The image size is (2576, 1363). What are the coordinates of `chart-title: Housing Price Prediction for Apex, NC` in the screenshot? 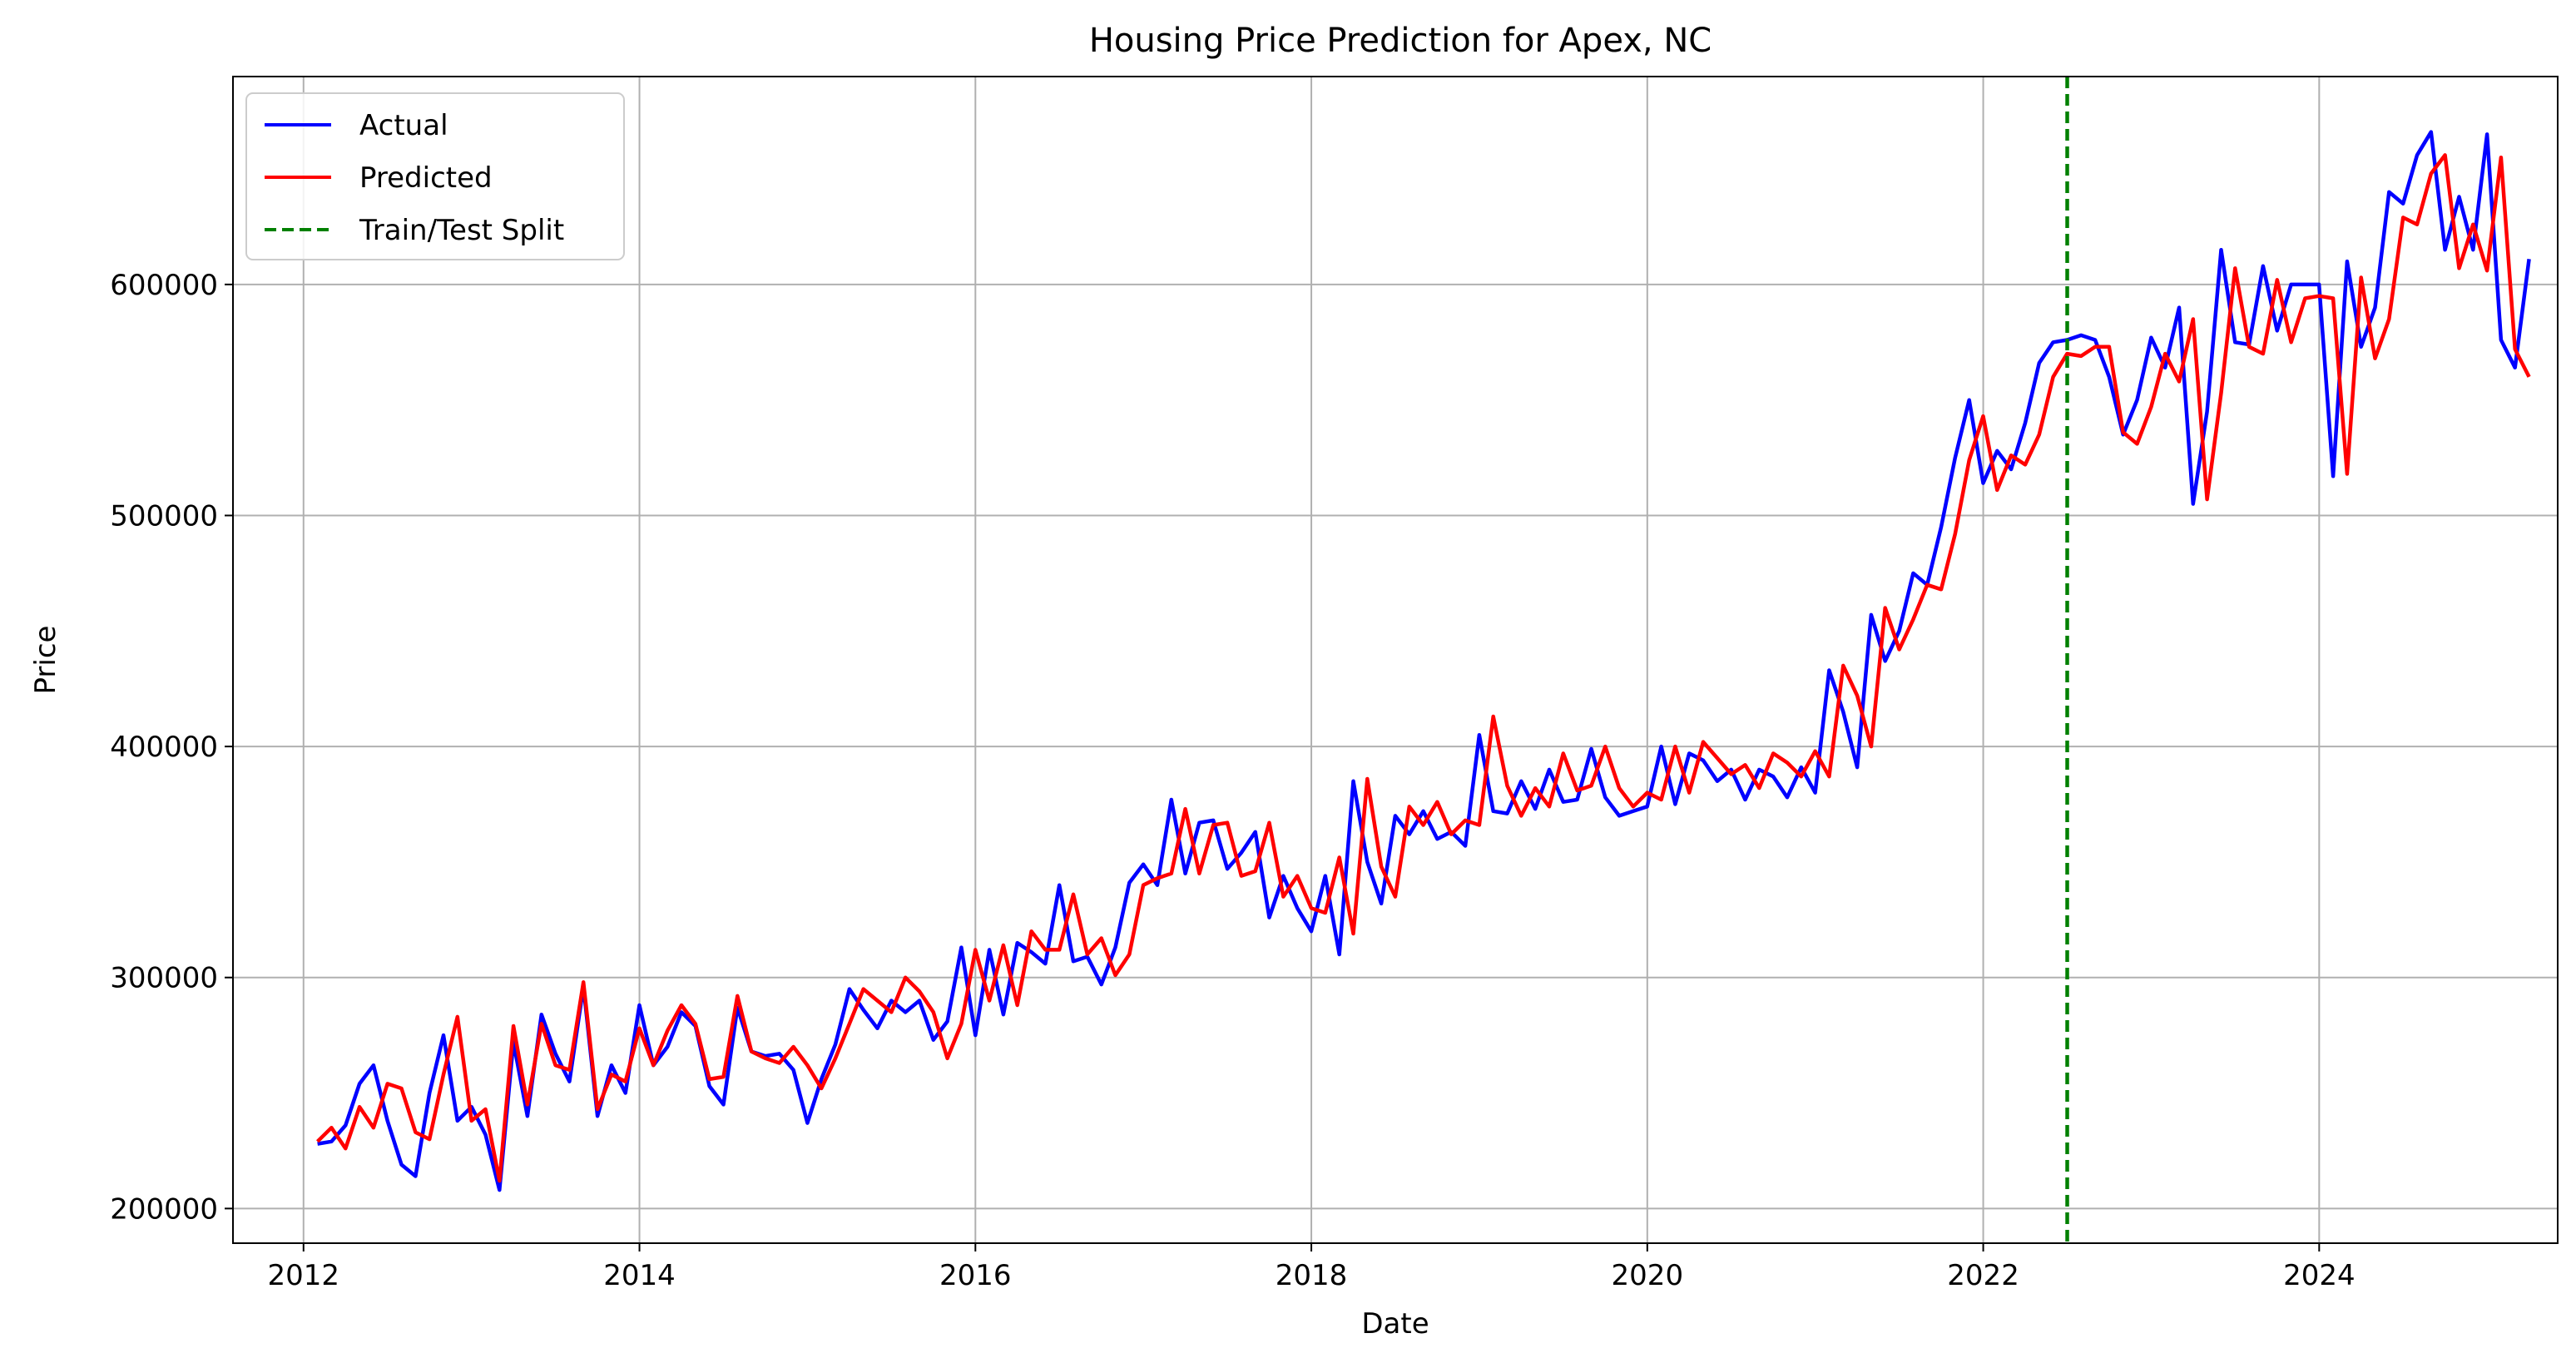 It's located at (1401, 41).